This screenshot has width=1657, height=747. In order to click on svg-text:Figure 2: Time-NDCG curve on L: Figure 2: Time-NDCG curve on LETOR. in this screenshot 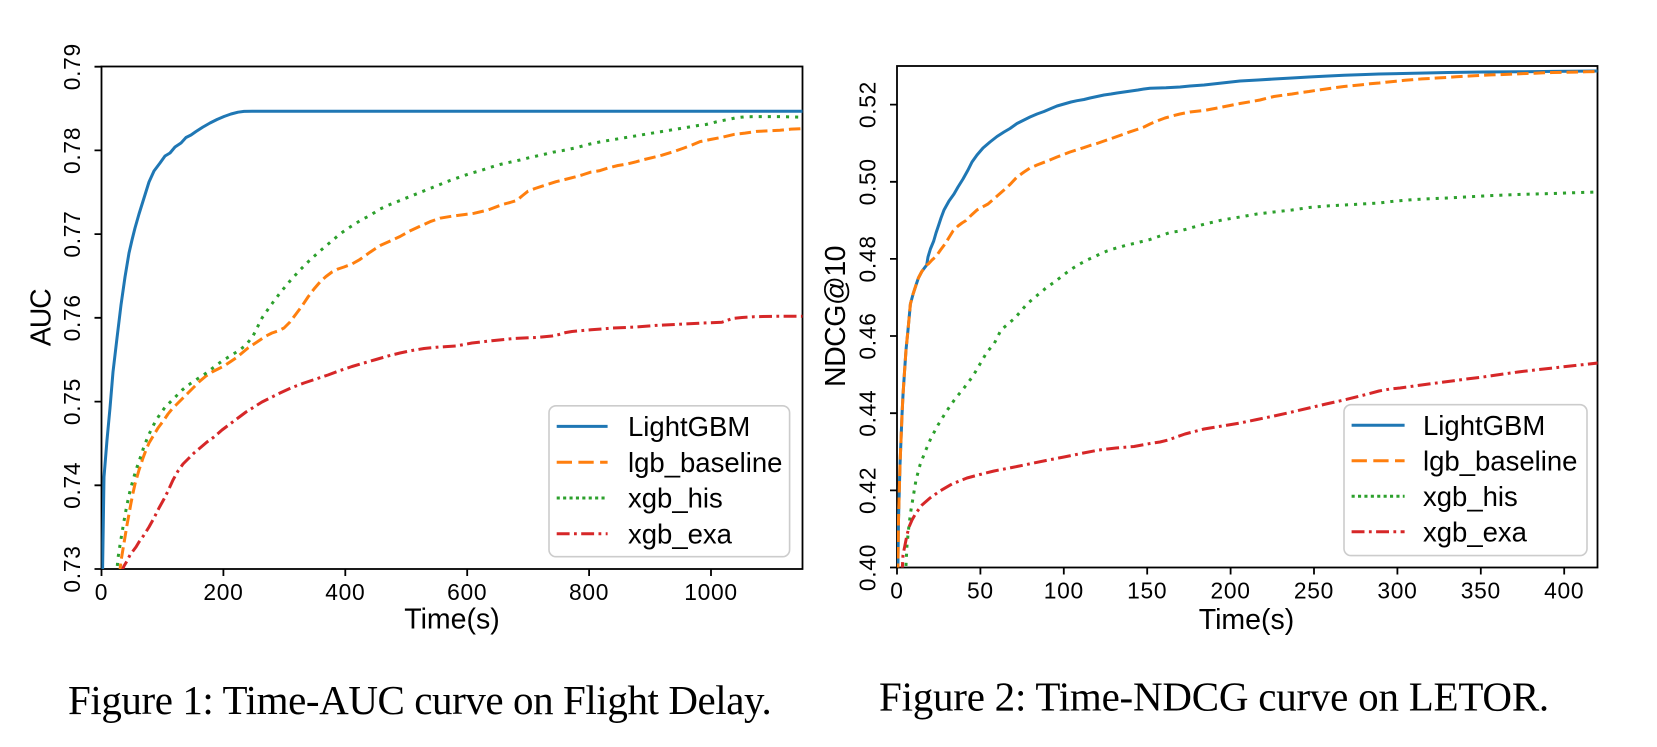, I will do `click(1214, 697)`.